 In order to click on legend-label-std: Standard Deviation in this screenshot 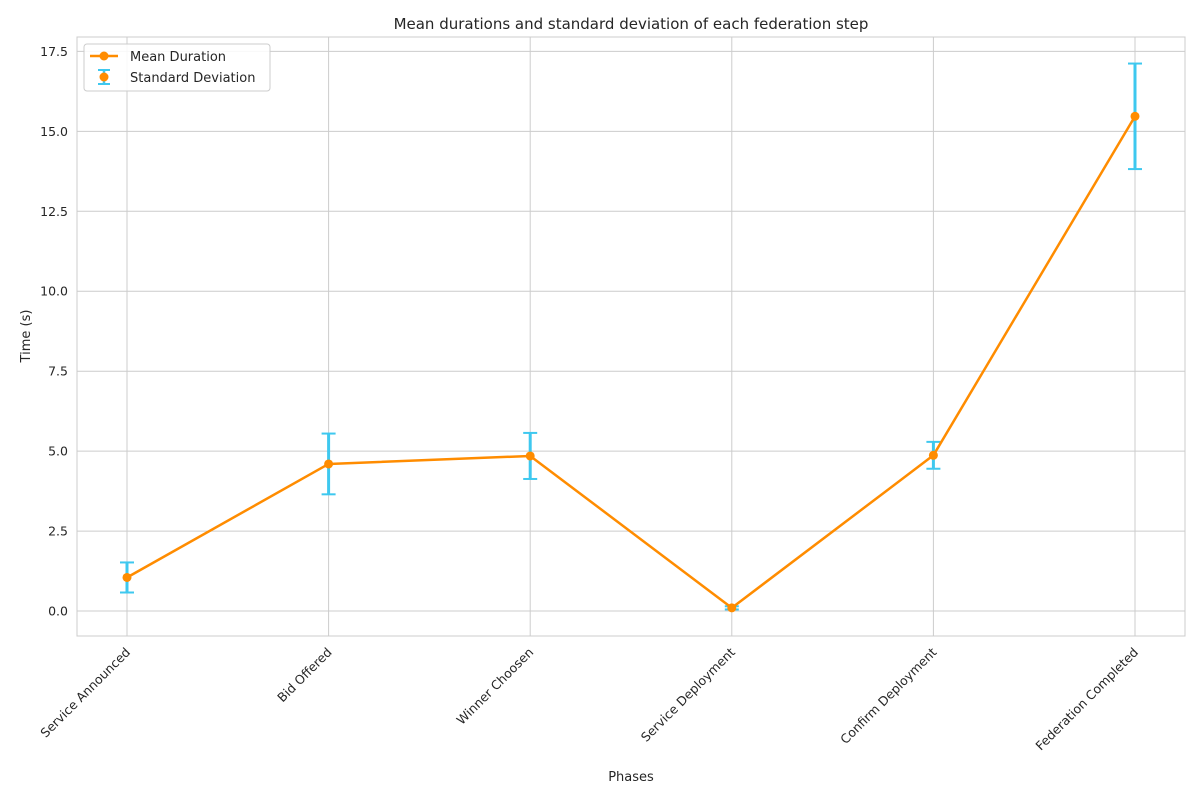, I will do `click(192, 78)`.